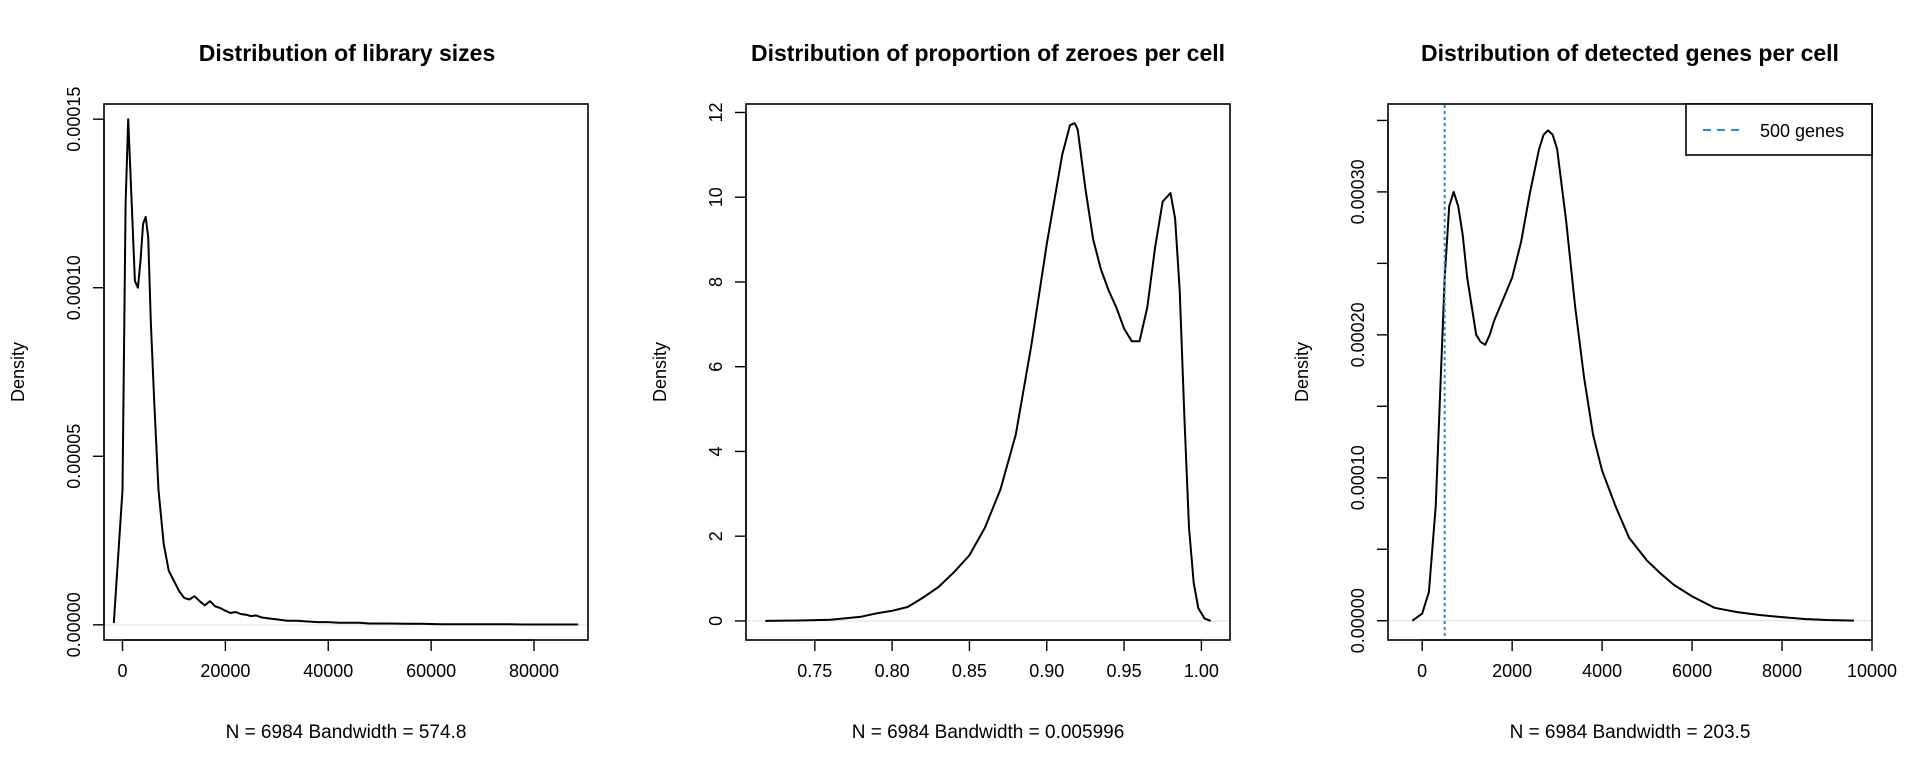  What do you see at coordinates (892, 671) in the screenshot?
I see `x-tick-label: 0.80` at bounding box center [892, 671].